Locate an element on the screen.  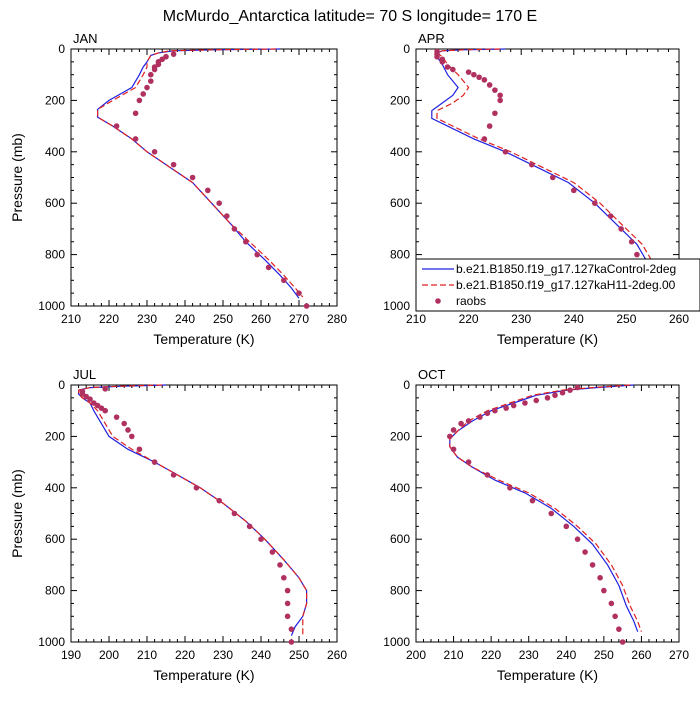
panel-label: APR is located at coordinates (431, 38).